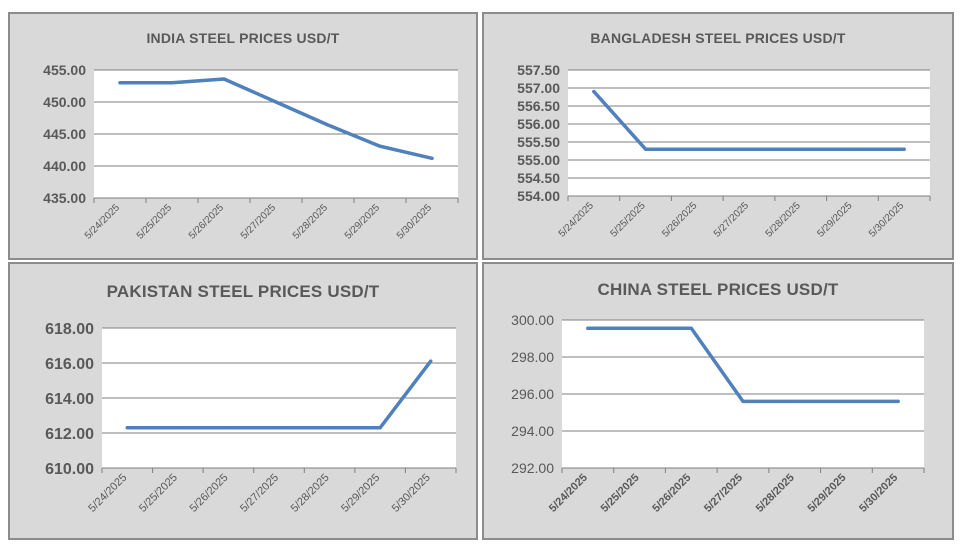 The width and height of the screenshot is (962, 550). Describe the element at coordinates (538, 88) in the screenshot. I see `y-tick-label: 557.00` at that location.